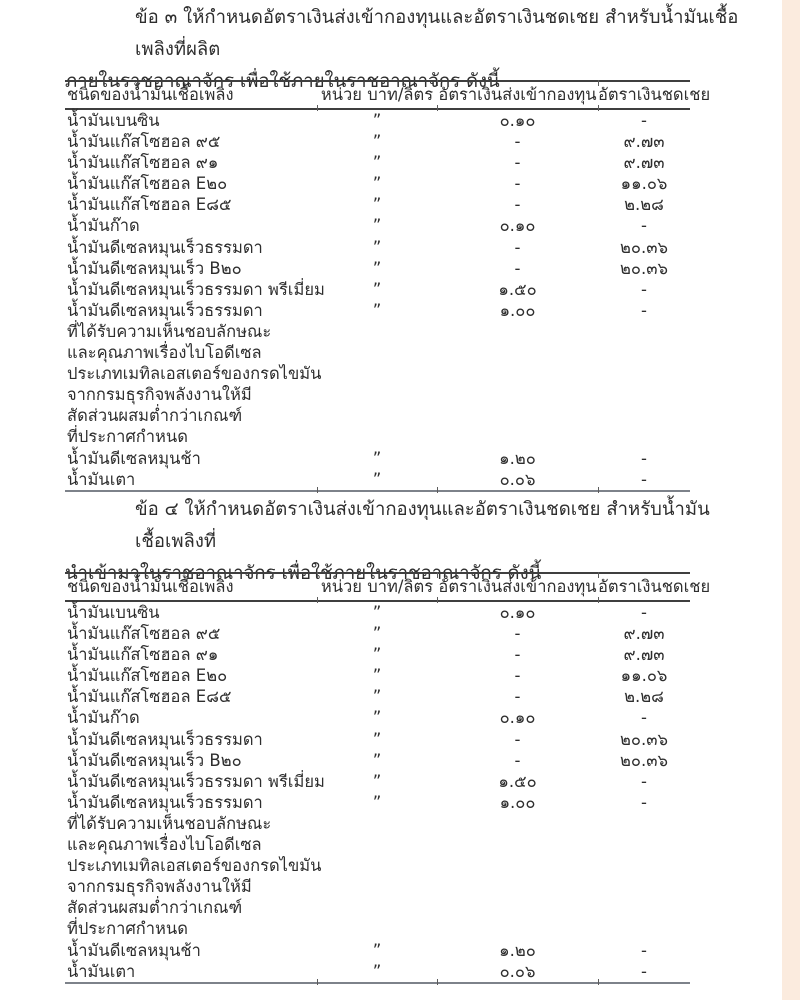  Describe the element at coordinates (377, 717) in the screenshot. I see `table-row: น้ำมันก๊าด ” ๐.๑๐ -` at that location.